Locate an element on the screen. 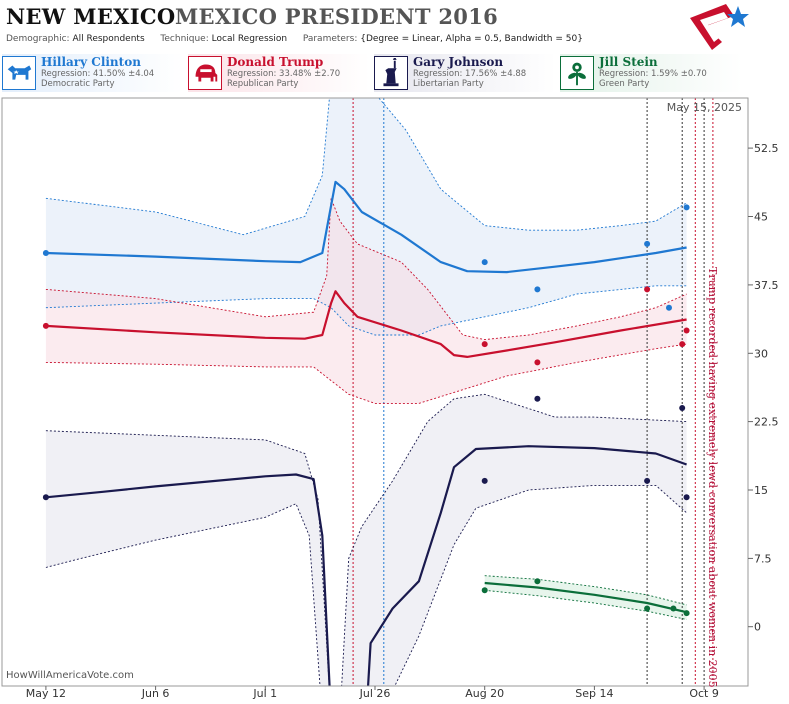 The width and height of the screenshot is (789, 704). upper-bound-jill-stein is located at coordinates (585, 590).